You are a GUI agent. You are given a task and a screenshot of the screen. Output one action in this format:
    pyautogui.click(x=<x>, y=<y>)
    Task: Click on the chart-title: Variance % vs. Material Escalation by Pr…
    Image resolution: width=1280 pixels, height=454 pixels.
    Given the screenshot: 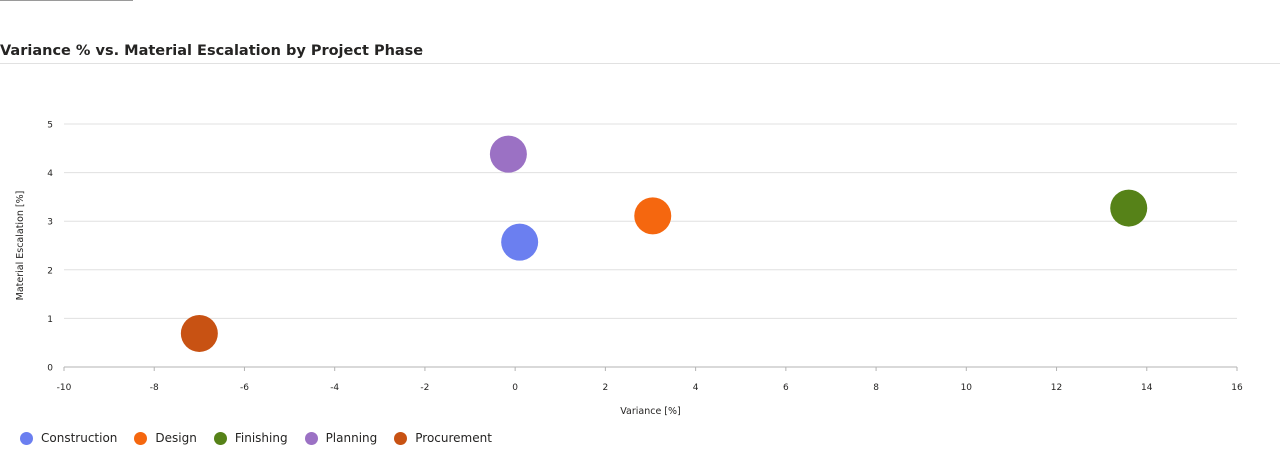 What is the action you would take?
    pyautogui.click(x=212, y=51)
    